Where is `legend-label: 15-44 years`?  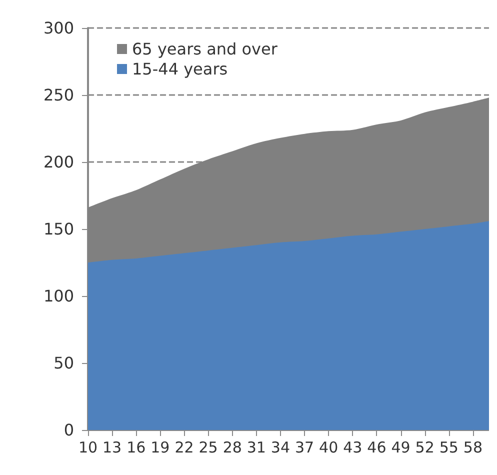 legend-label: 15-44 years is located at coordinates (180, 69).